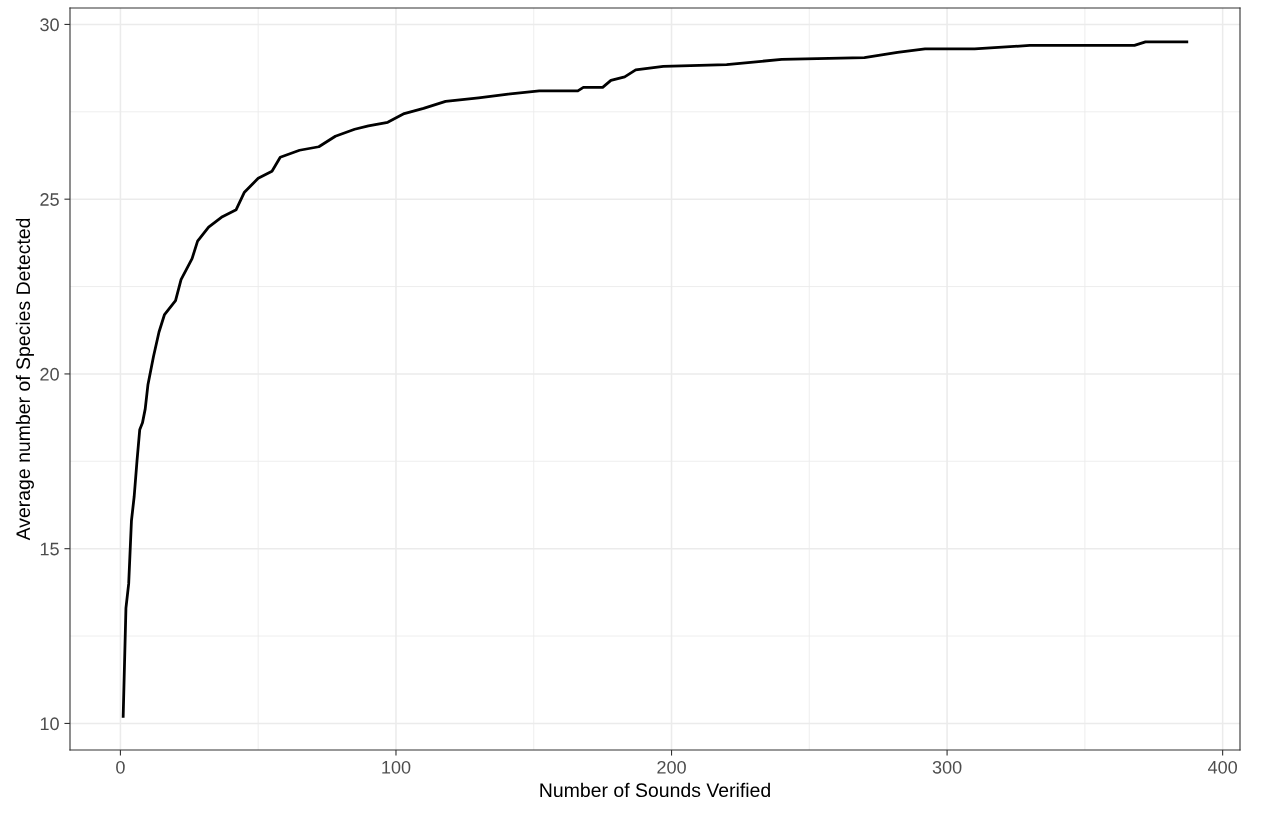 The width and height of the screenshot is (1261, 813). Describe the element at coordinates (49, 724) in the screenshot. I see `y-tick-label: 10` at that location.